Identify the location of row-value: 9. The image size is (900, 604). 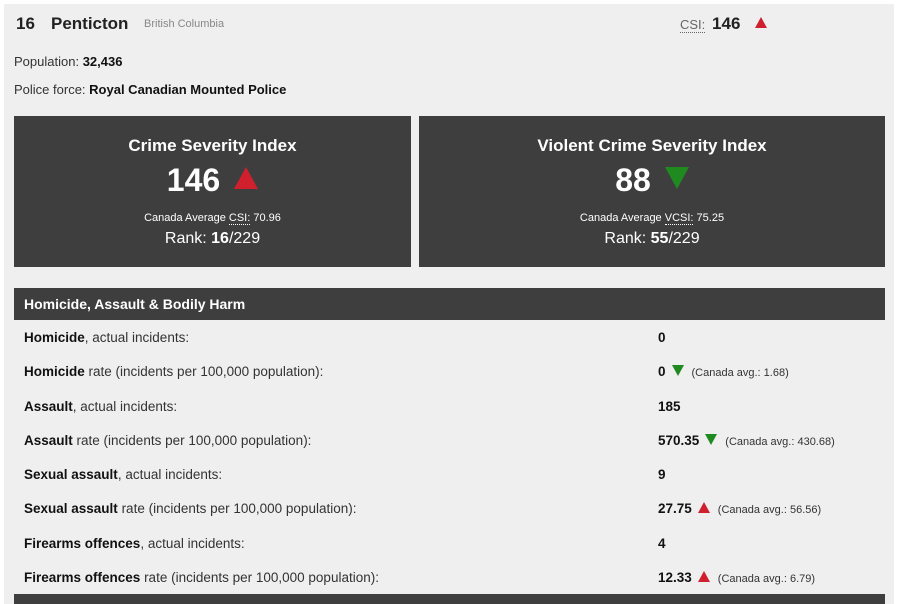
(662, 474).